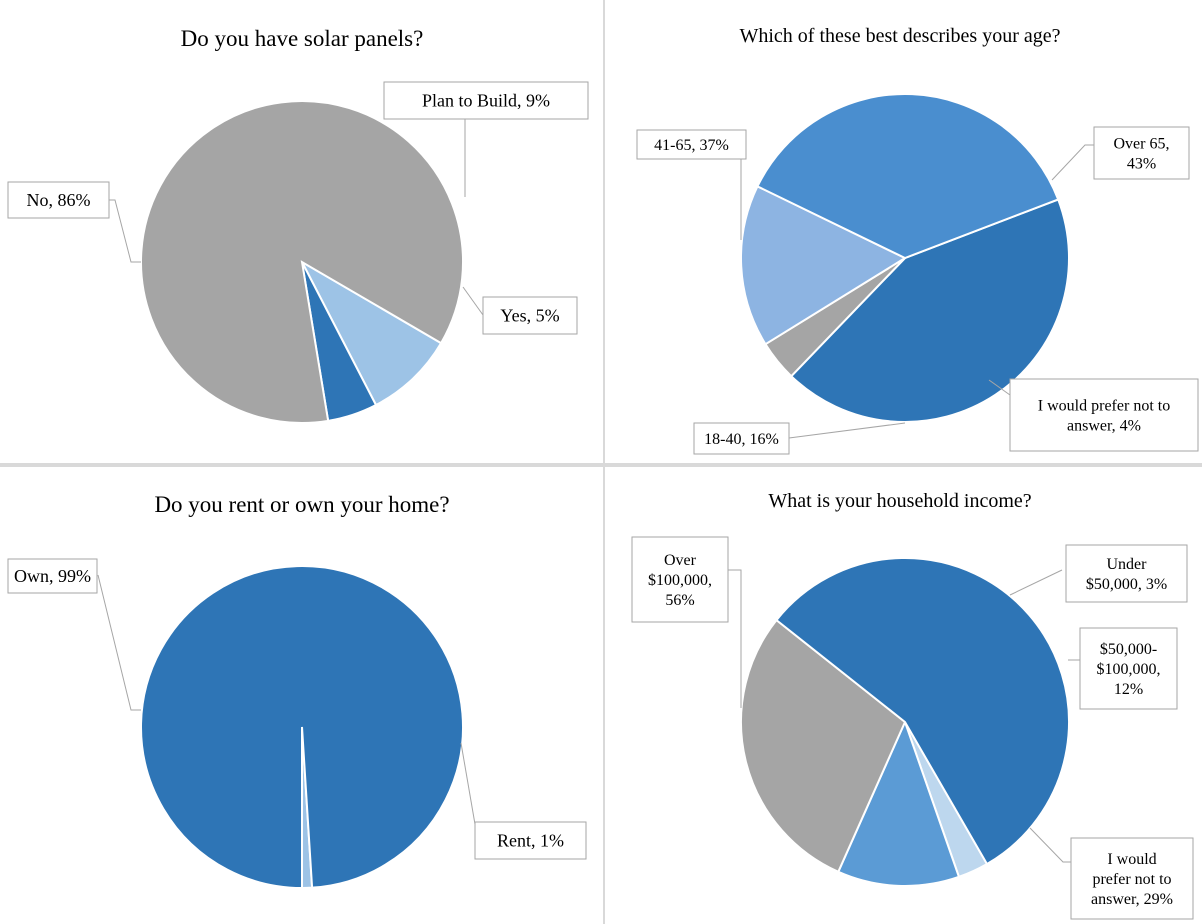 This screenshot has height=924, width=1202. Describe the element at coordinates (301, 504) in the screenshot. I see `chart-title: Do you rent or own your home?` at that location.